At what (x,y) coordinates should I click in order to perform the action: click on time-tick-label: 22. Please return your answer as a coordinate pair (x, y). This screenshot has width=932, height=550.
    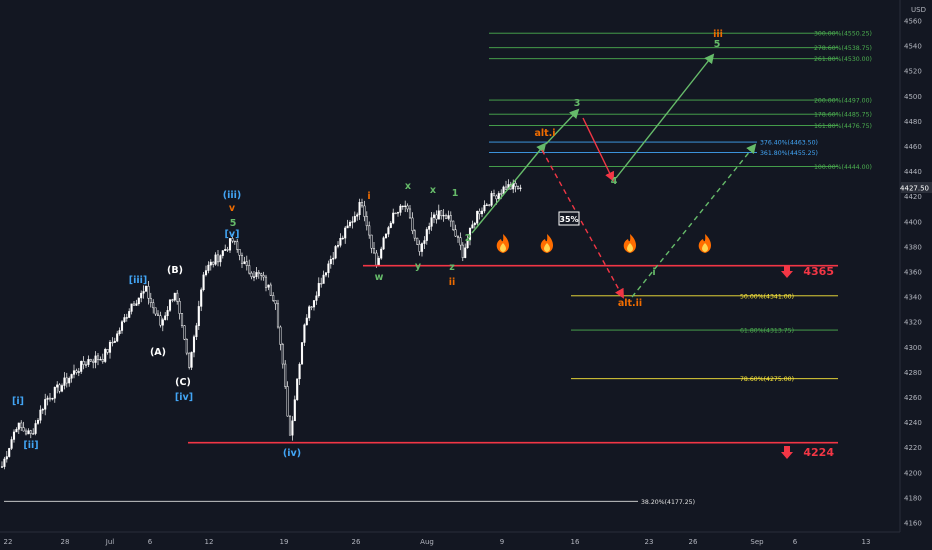
    Looking at the image, I should click on (8, 542).